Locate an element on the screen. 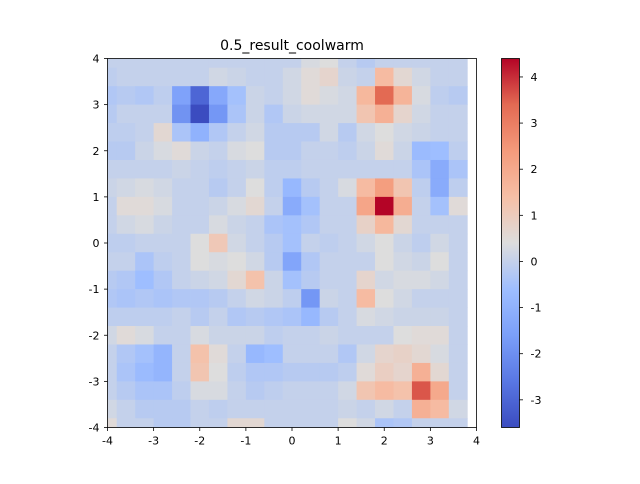  colorbar: 4 3 2 1 0 -1 -2 -3 is located at coordinates (521, 243).